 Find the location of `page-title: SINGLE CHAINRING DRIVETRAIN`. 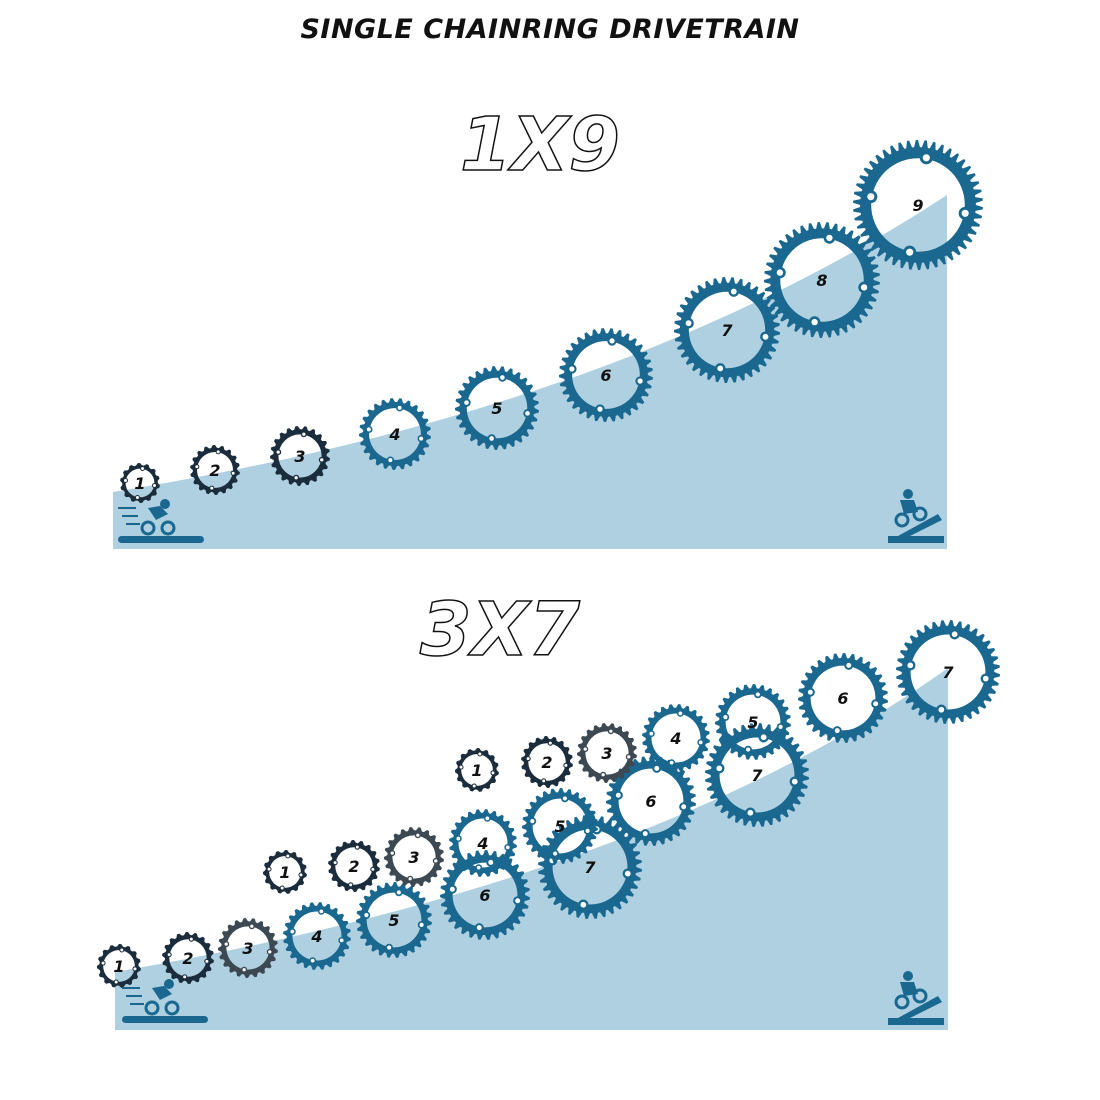

page-title: SINGLE CHAINRING DRIVETRAIN is located at coordinates (550, 29).